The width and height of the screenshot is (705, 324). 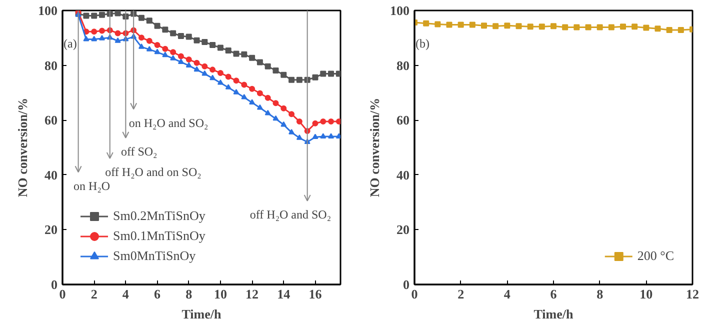 What do you see at coordinates (168, 123) in the screenshot?
I see `ref-line-label: on H₂O and SO₂` at bounding box center [168, 123].